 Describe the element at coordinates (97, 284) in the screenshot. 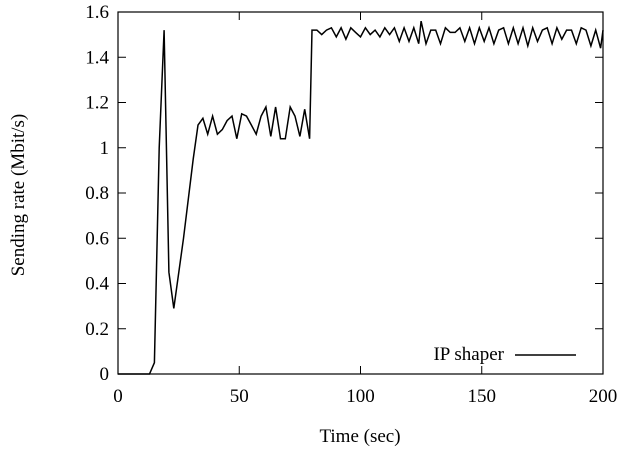

I see `y-tick-label: 0.4` at that location.